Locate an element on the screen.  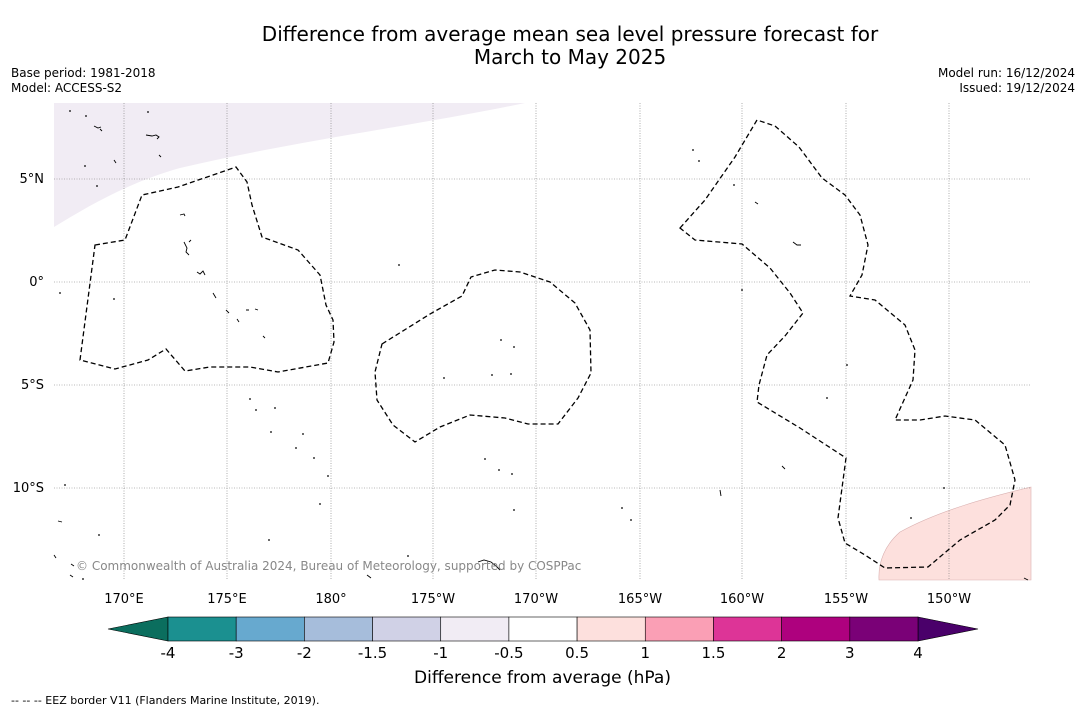
colorbar is located at coordinates (543, 629).